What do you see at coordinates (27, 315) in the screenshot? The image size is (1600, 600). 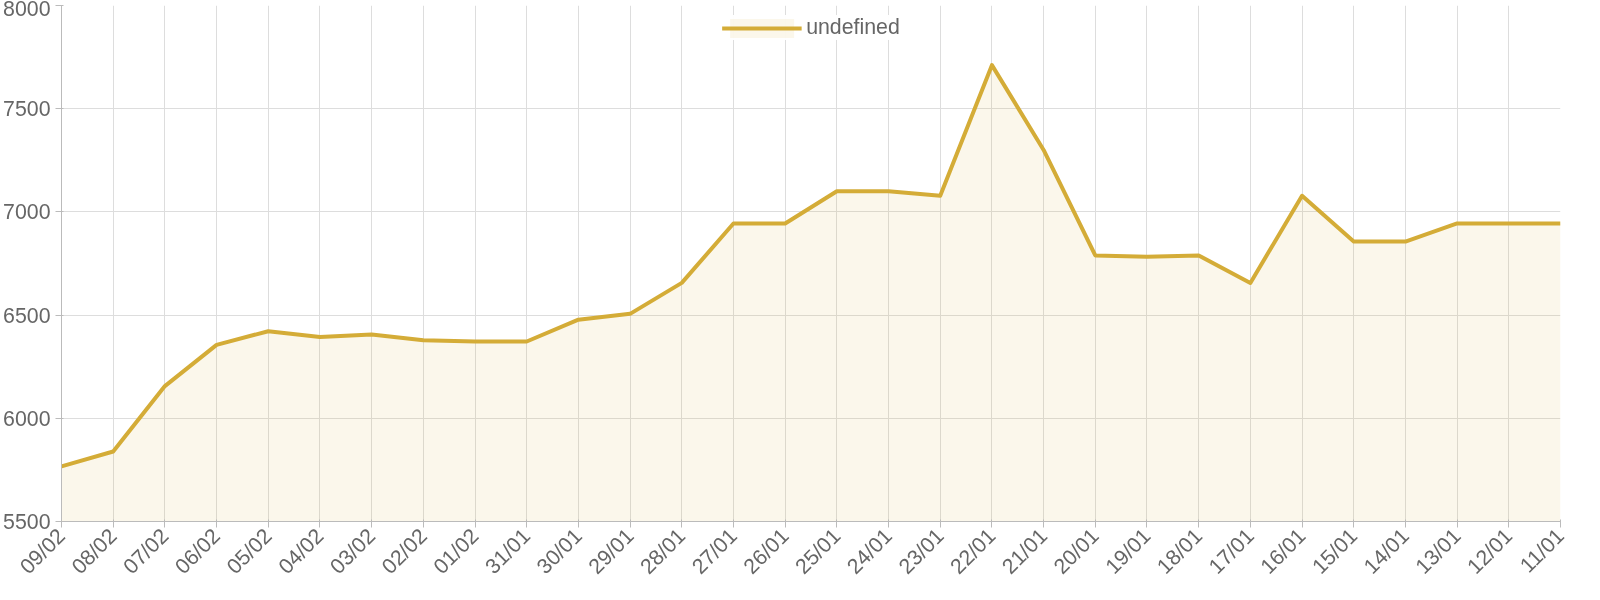 I see `y-tick-label: 6500` at bounding box center [27, 315].